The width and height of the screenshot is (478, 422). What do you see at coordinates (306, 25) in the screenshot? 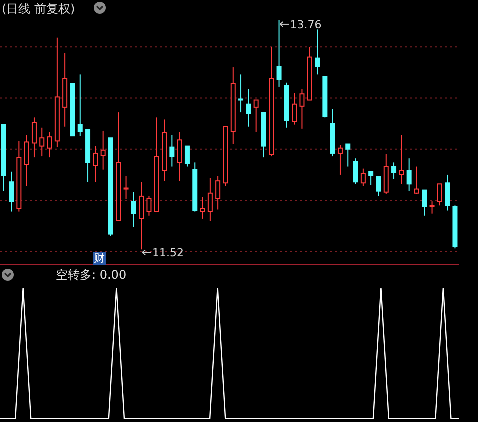
I see `annotation: 13.76` at bounding box center [306, 25].